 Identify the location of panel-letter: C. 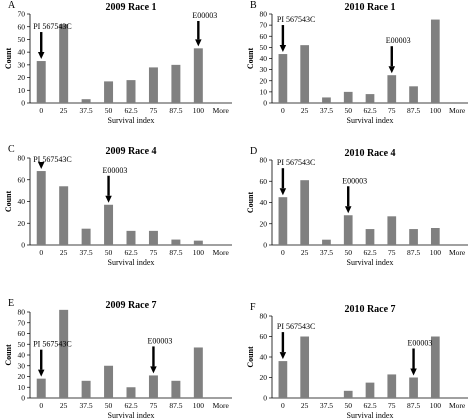
(11, 149).